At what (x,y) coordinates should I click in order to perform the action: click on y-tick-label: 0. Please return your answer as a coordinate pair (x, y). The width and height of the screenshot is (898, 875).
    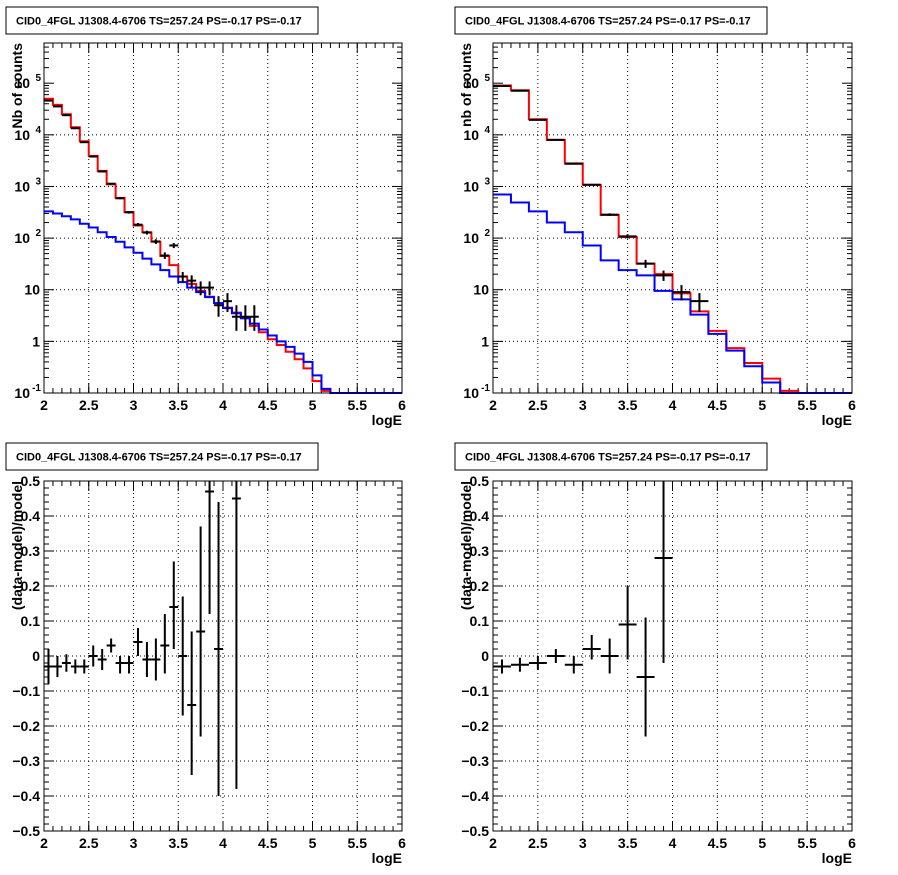
    Looking at the image, I should click on (36, 656).